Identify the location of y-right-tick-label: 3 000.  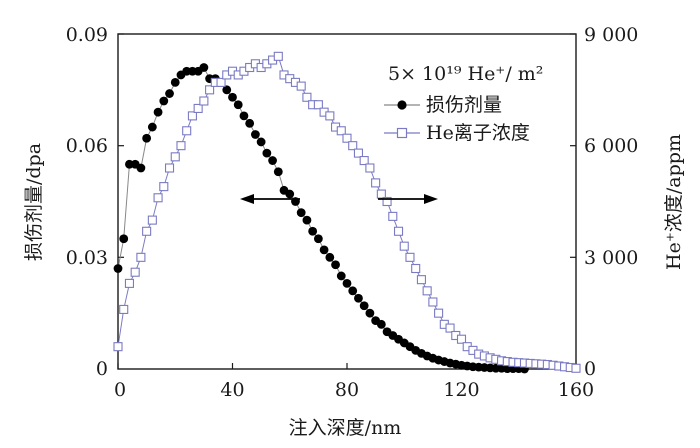
(611, 258).